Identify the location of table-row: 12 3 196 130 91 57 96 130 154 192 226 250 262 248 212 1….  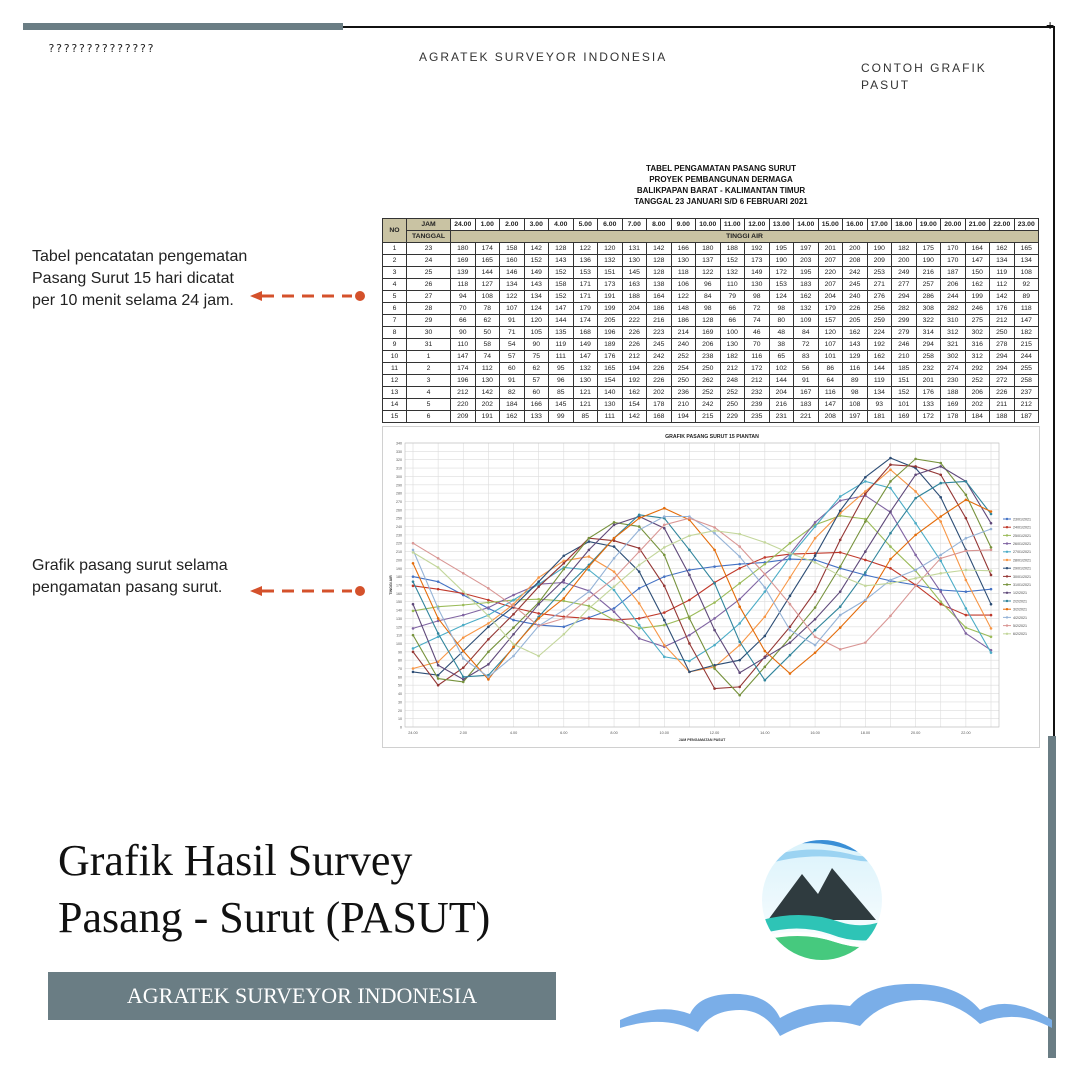
(710, 380).